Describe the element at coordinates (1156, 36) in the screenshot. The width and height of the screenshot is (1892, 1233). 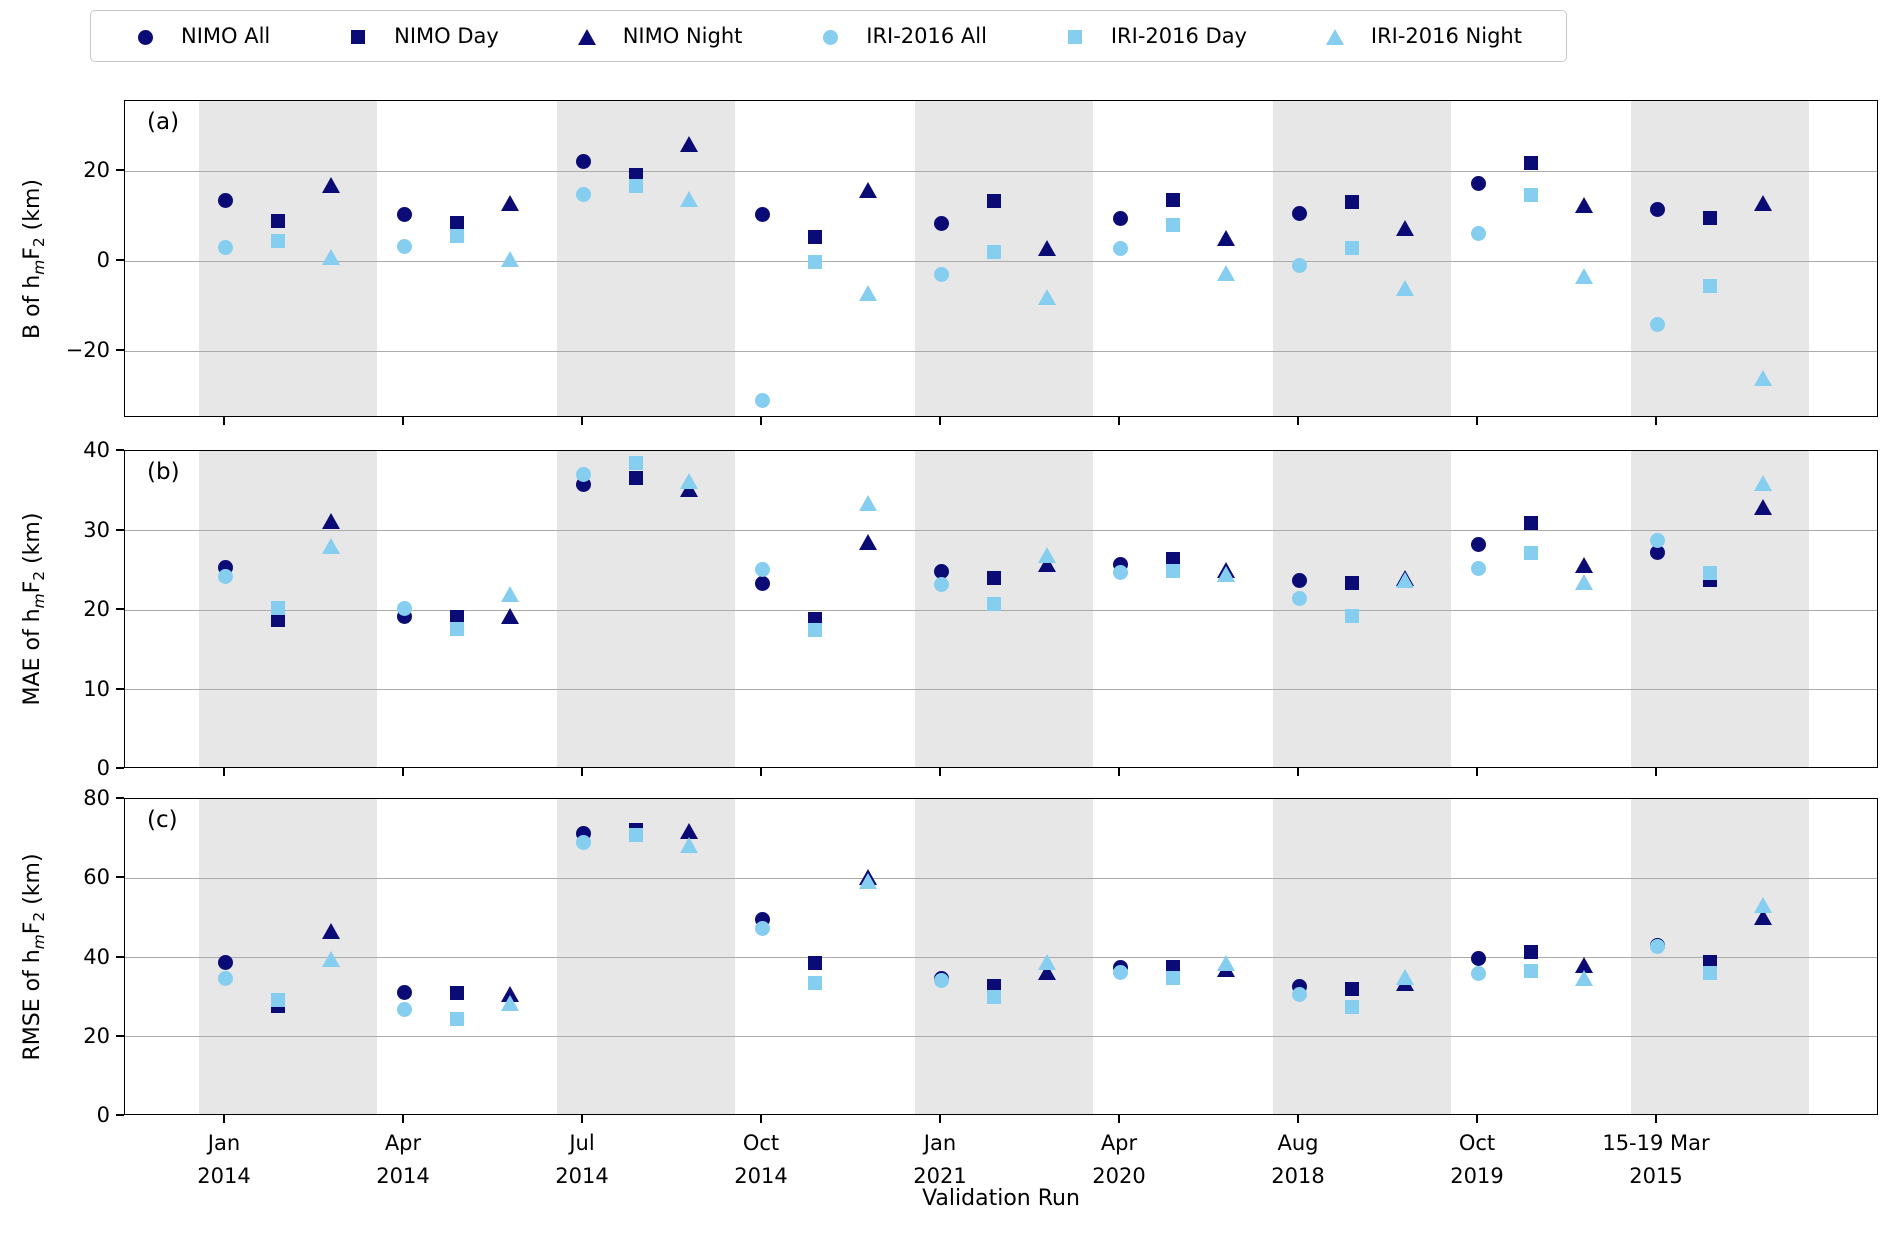
I see `legend-entry: IRI-2016 Day` at that location.